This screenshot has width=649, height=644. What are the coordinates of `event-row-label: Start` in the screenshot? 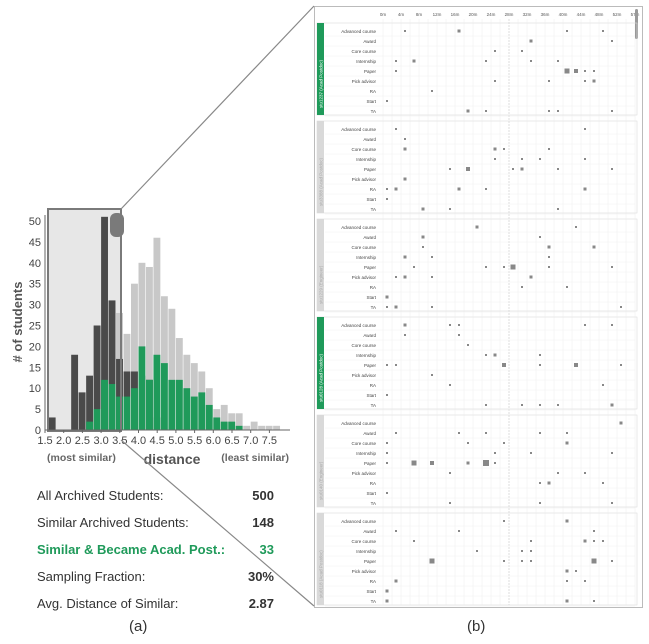 It's located at (371, 199).